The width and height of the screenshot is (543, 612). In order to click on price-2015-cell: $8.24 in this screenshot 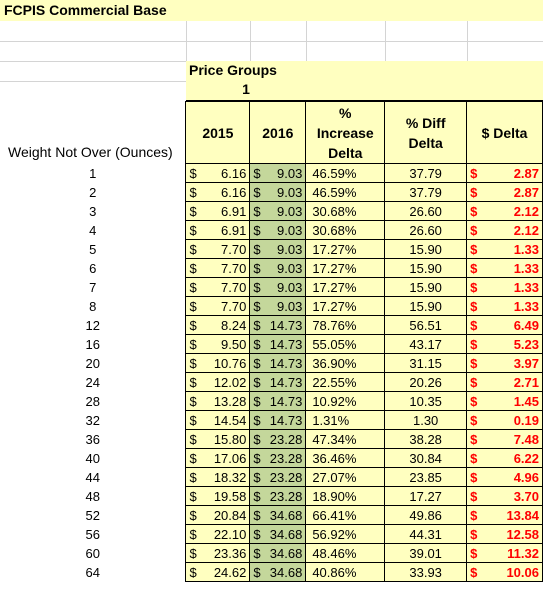, I will do `click(218, 325)`.